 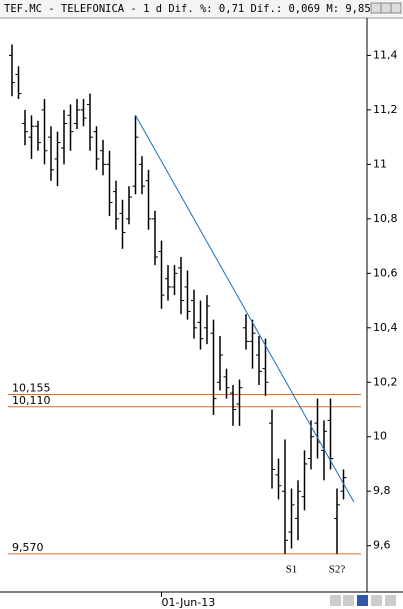 What do you see at coordinates (385, 327) in the screenshot?
I see `y-tick-label: 10,4` at bounding box center [385, 327].